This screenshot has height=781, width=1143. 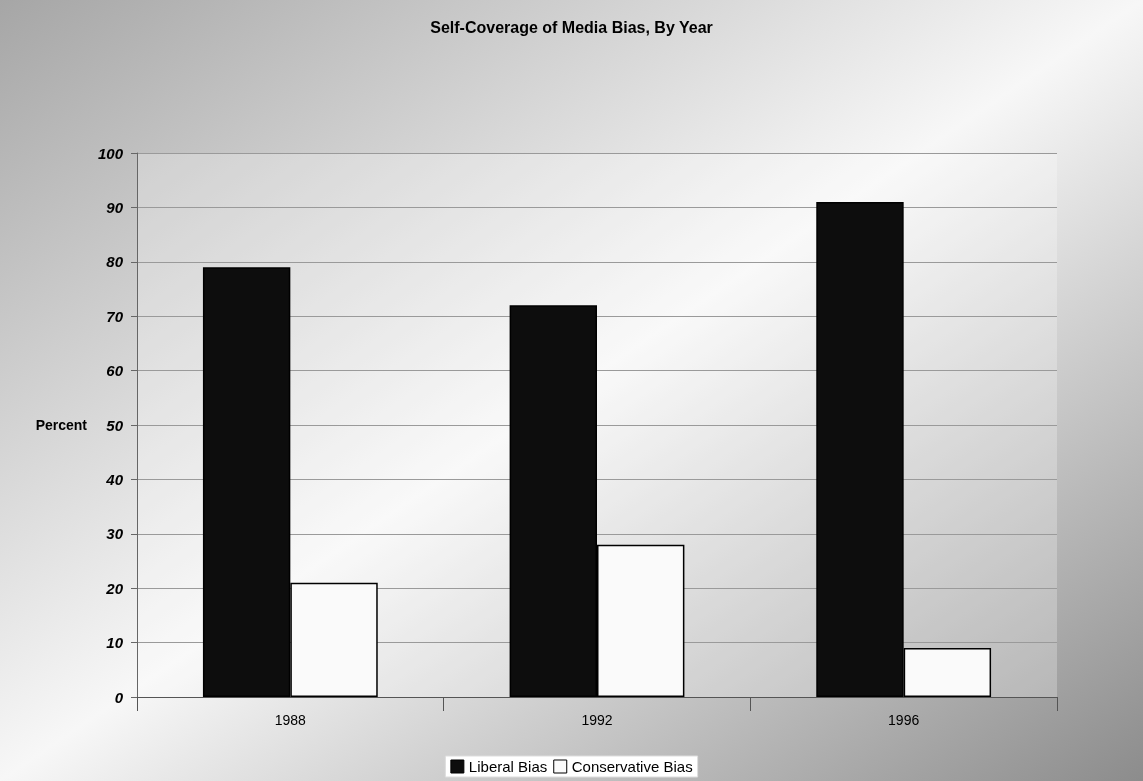 I want to click on y-tick-label: 20, so click(x=114, y=588).